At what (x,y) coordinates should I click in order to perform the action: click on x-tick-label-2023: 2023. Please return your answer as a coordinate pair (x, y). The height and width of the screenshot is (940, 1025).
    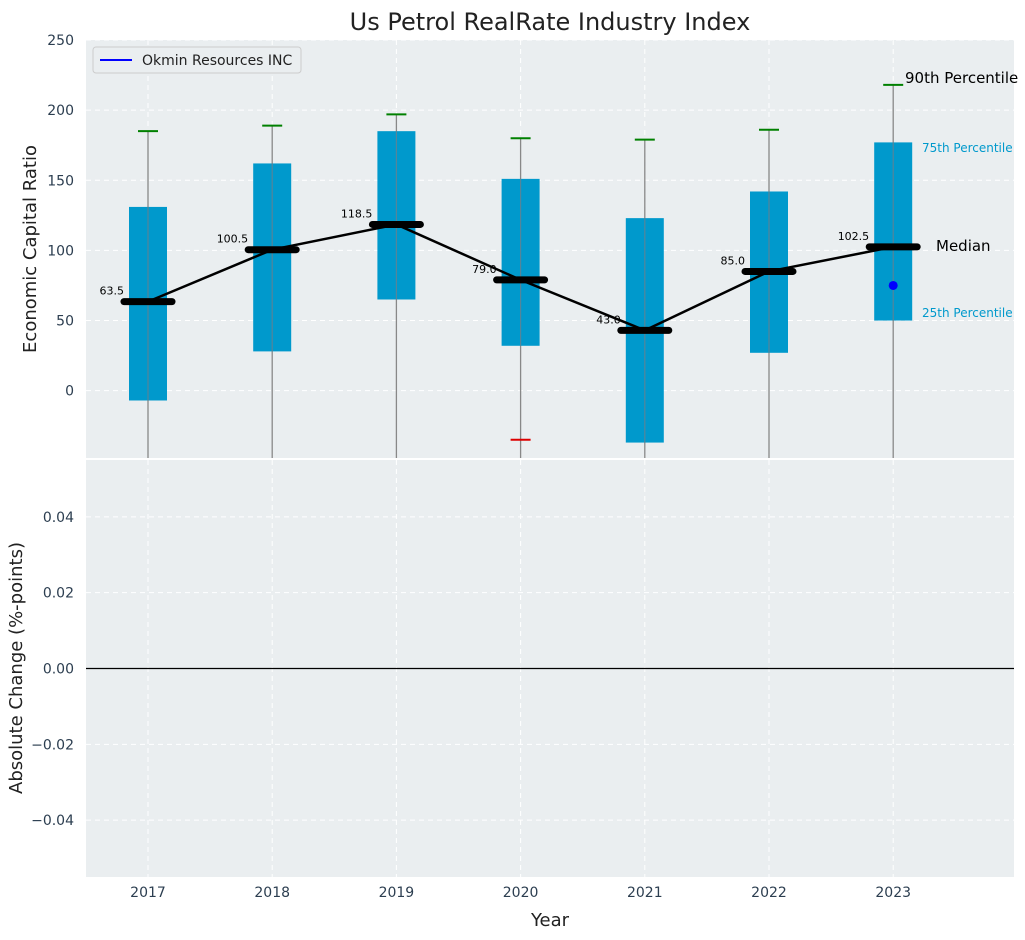
    Looking at the image, I should click on (893, 893).